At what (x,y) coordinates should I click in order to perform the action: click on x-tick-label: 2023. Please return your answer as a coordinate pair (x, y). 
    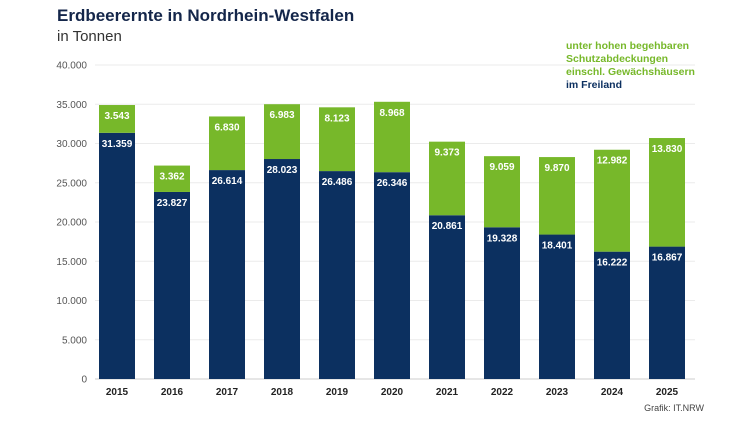
    Looking at the image, I should click on (557, 392).